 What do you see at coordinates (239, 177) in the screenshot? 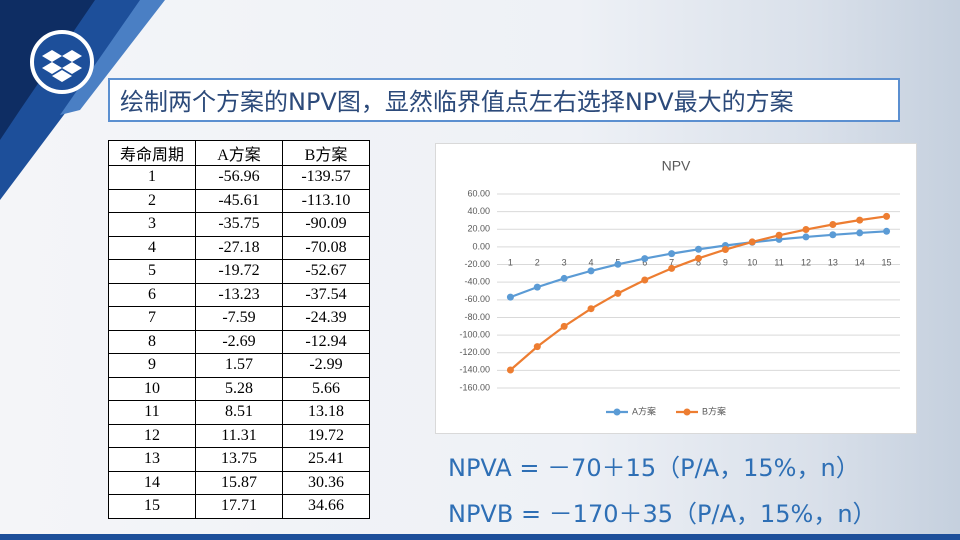
I see `table-cell: -56.96` at bounding box center [239, 177].